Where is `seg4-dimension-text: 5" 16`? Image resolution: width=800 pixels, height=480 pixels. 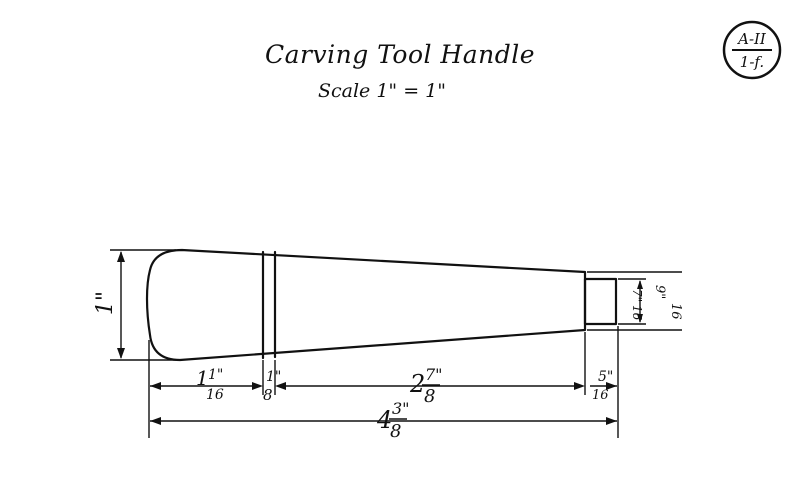 seg4-dimension-text: 5" 16 is located at coordinates (602, 386).